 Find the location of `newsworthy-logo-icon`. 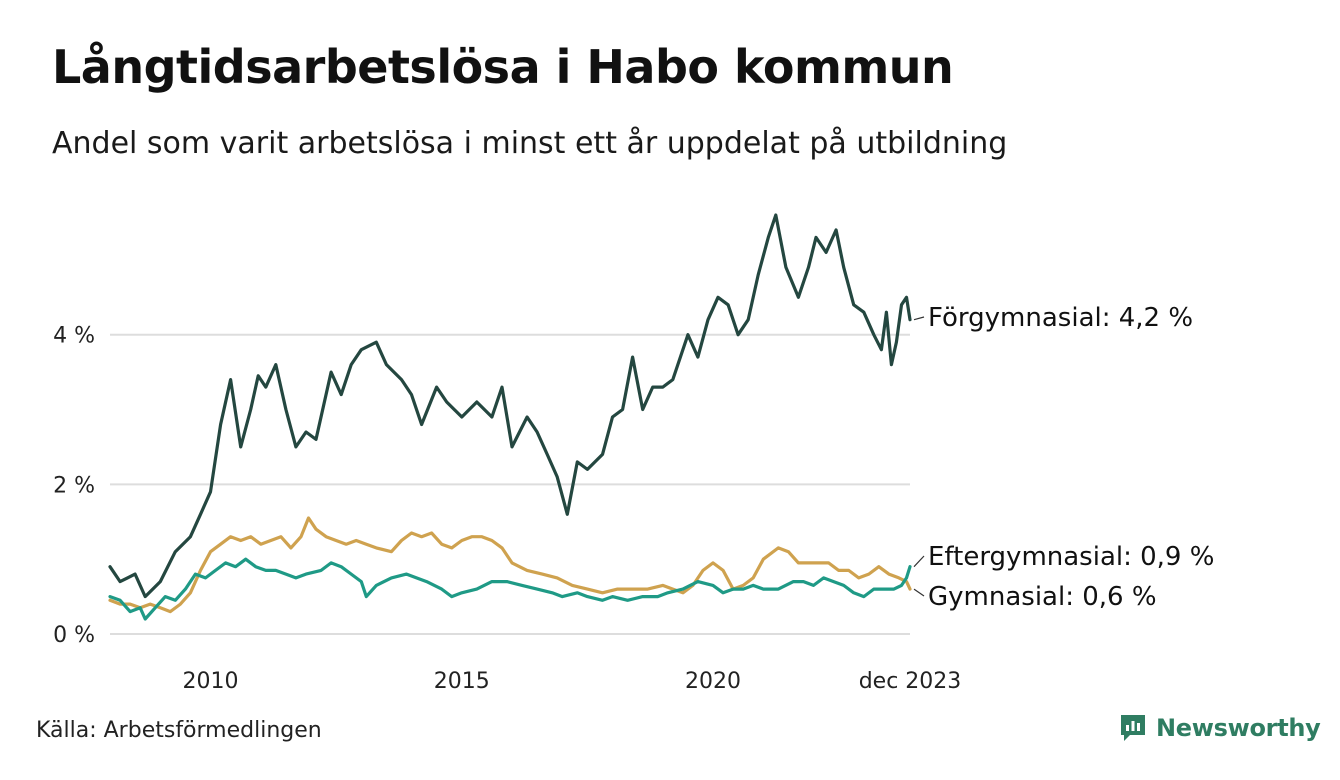

newsworthy-logo-icon is located at coordinates (1133, 728).